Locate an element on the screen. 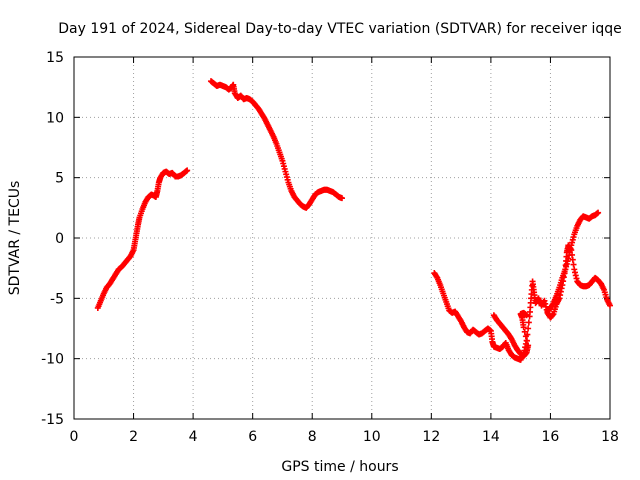 The width and height of the screenshot is (640, 480). y-tick-labels: -15 -10 -5 0 5 10 15 is located at coordinates (52, 239).